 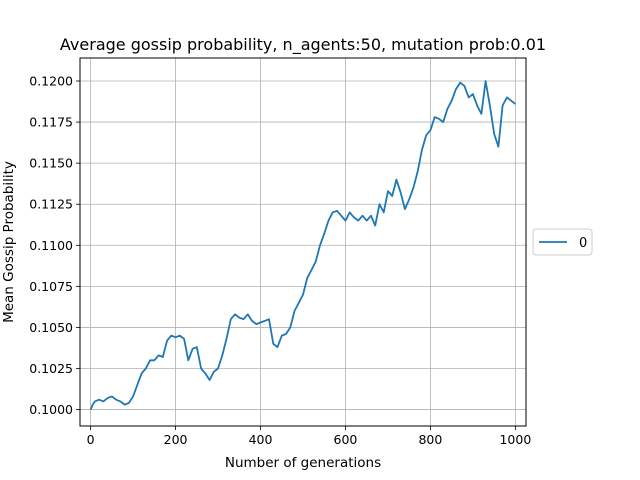 What do you see at coordinates (430, 439) in the screenshot?
I see `x-tick-label: 800` at bounding box center [430, 439].